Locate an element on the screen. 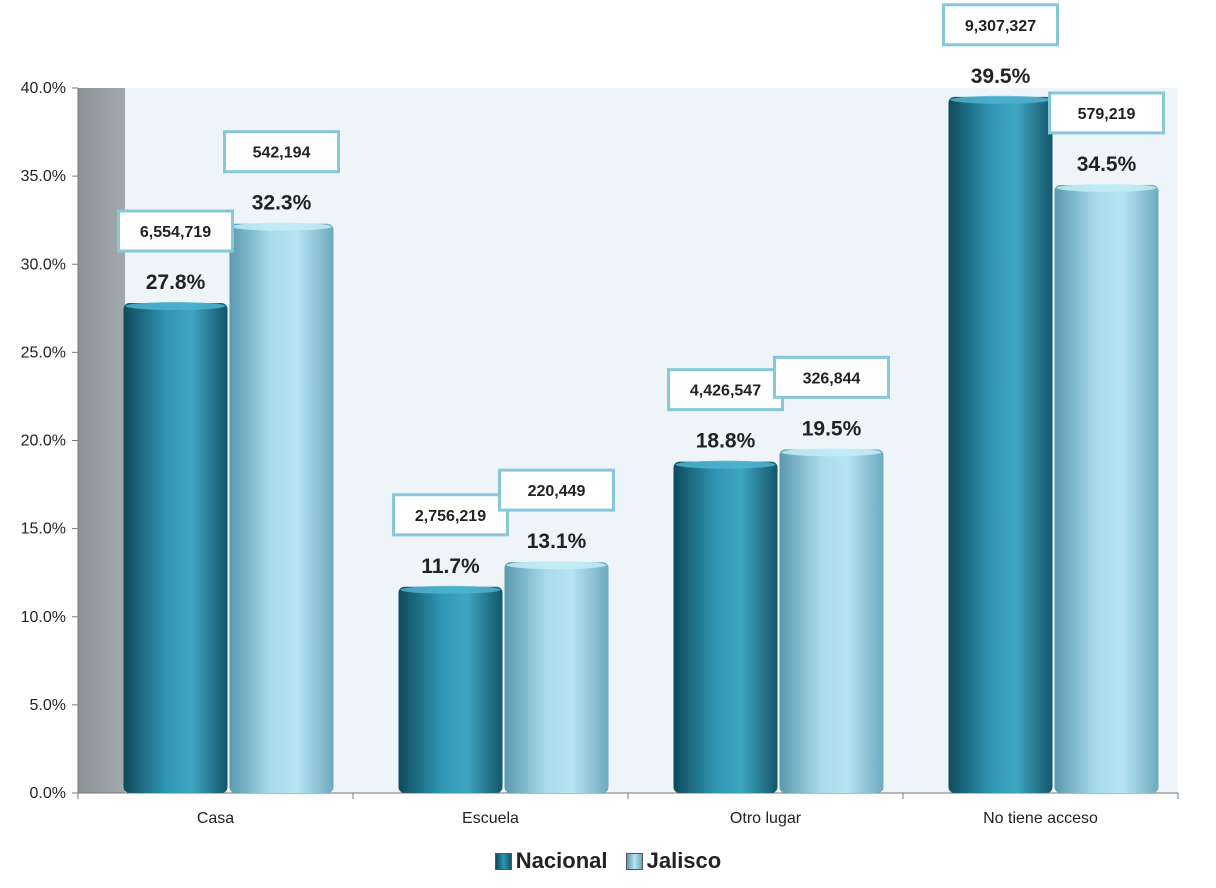 Image resolution: width=1216 pixels, height=888 pixels. count-label-nacional: 9,307,327 is located at coordinates (1000, 26).